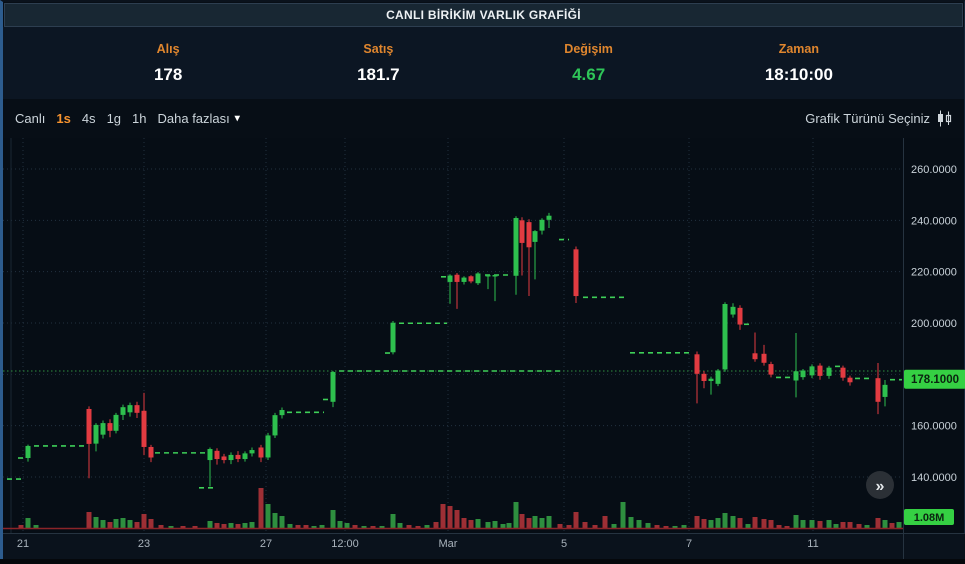  I want to click on chart-type-label: Grafik Türünü Seçiniz, so click(867, 118).